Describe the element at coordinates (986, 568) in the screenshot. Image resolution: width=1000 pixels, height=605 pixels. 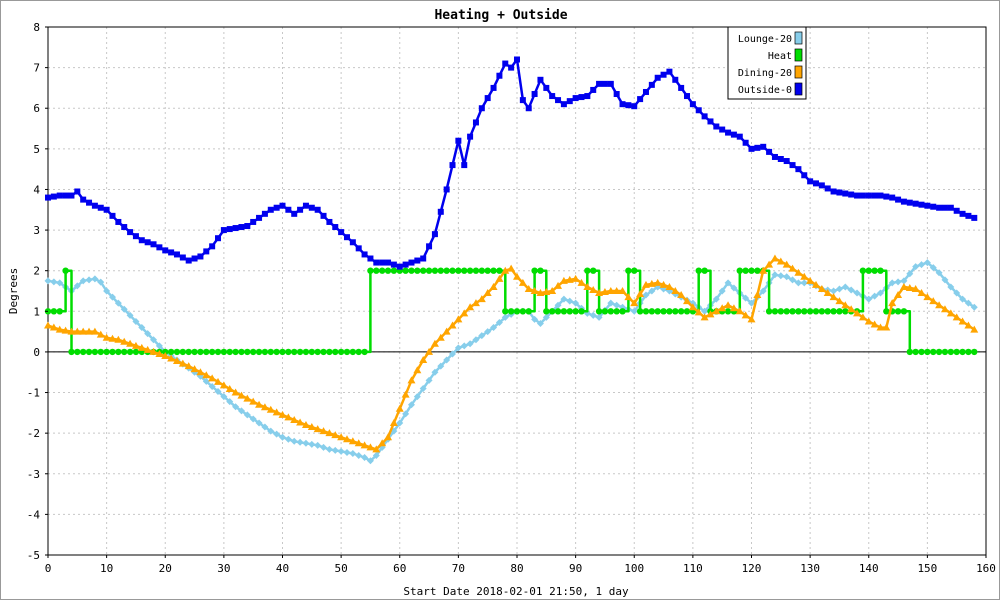
I see `x-tick-label: 160` at that location.